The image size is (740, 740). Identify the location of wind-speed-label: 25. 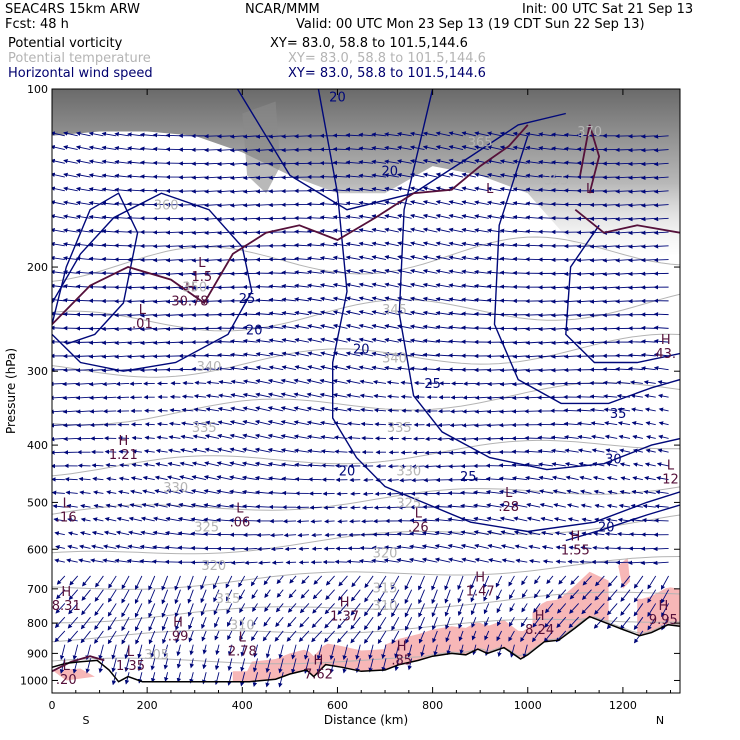
(432, 384).